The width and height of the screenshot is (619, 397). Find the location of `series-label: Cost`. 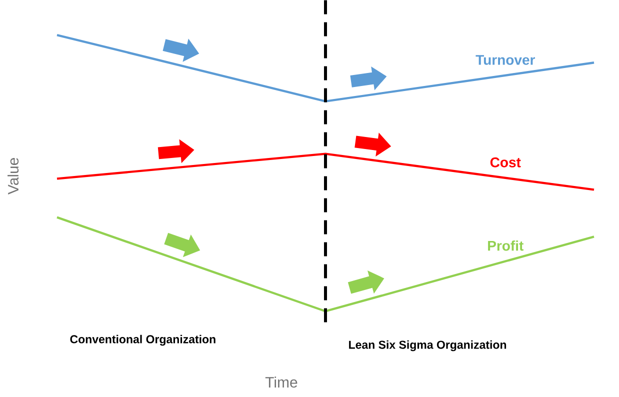

series-label: Cost is located at coordinates (505, 162).